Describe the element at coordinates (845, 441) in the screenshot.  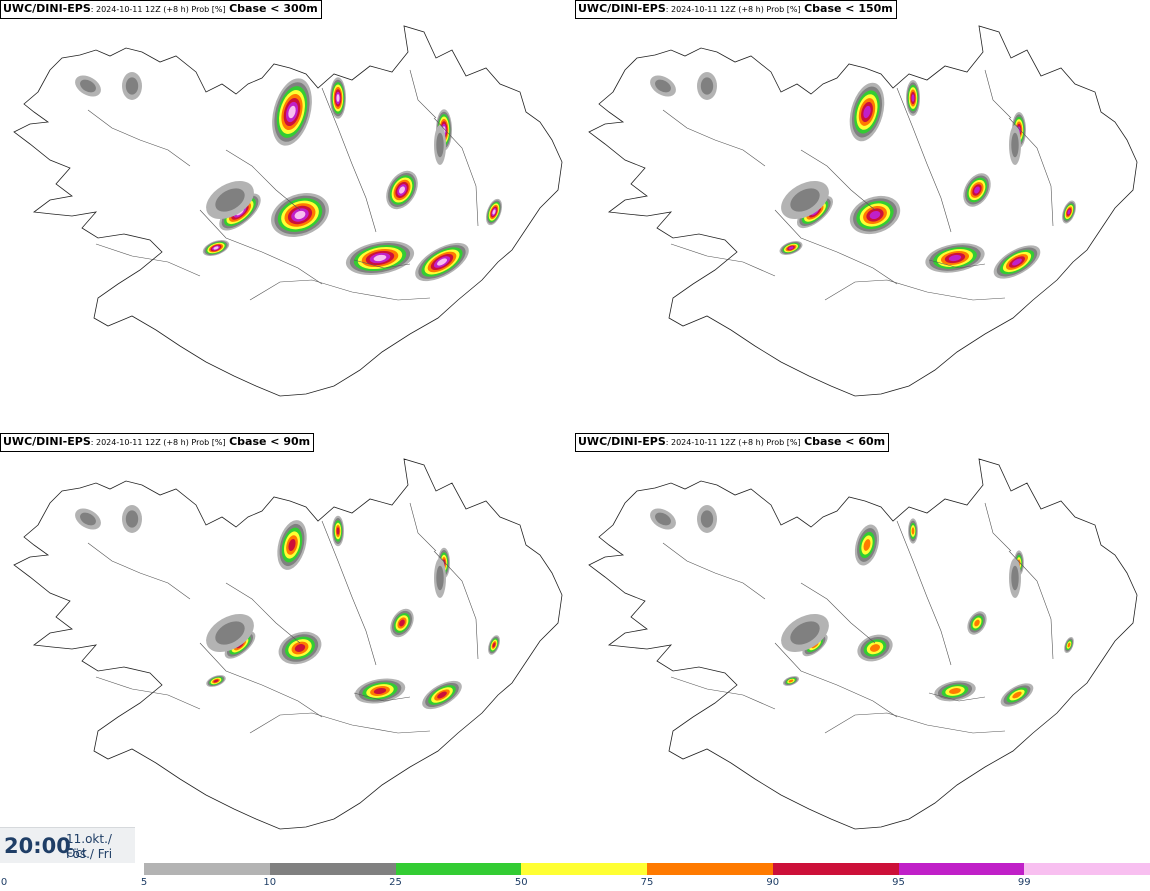
I see `parameter-label: Cbase < 60m` at that location.